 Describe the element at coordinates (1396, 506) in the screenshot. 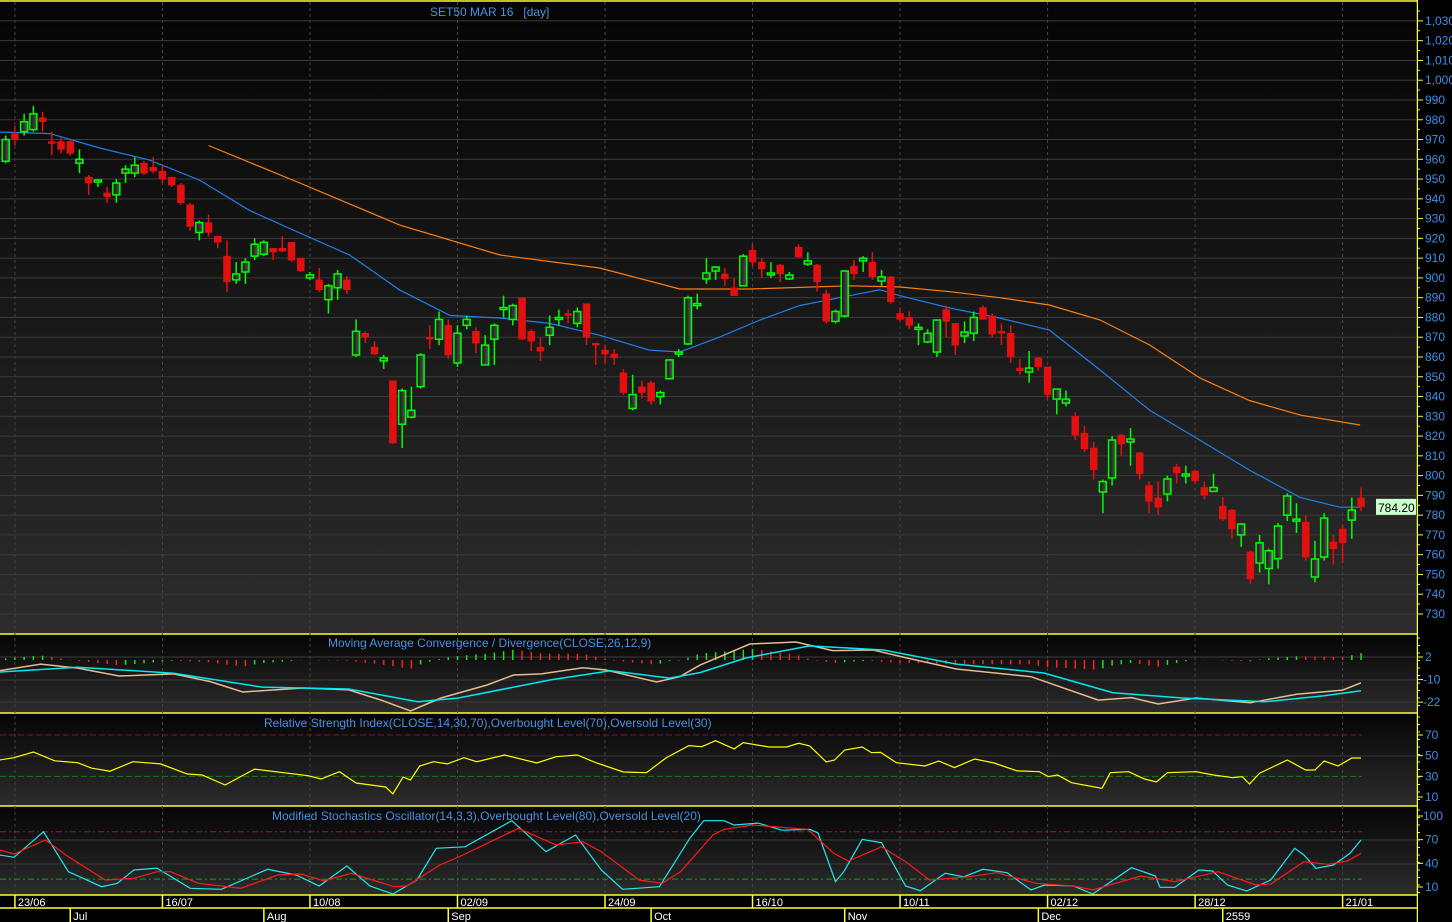

I see `last-price-badge` at that location.